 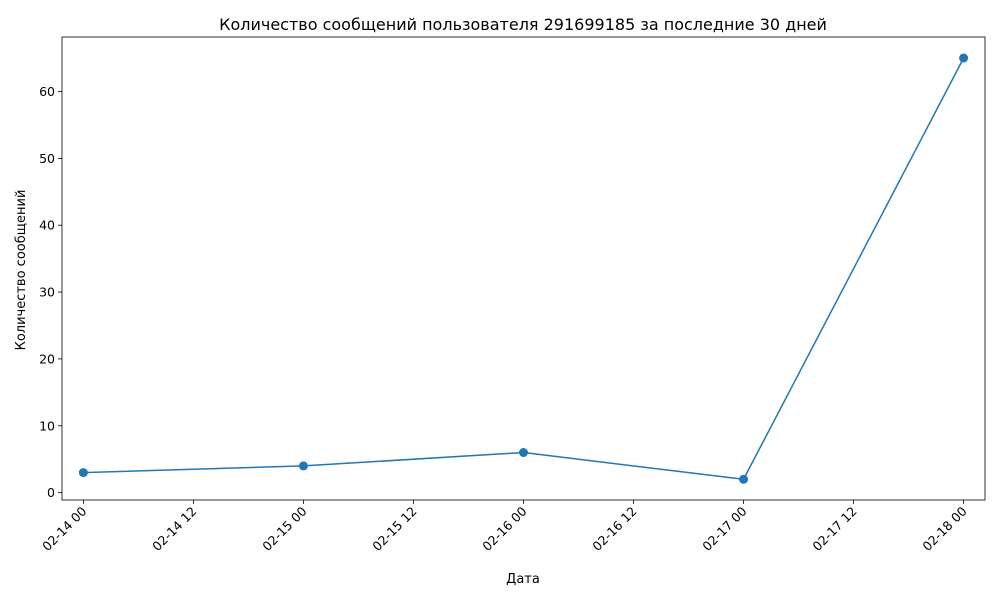 I want to click on x-tick-label: 02-16 00, so click(x=504, y=528).